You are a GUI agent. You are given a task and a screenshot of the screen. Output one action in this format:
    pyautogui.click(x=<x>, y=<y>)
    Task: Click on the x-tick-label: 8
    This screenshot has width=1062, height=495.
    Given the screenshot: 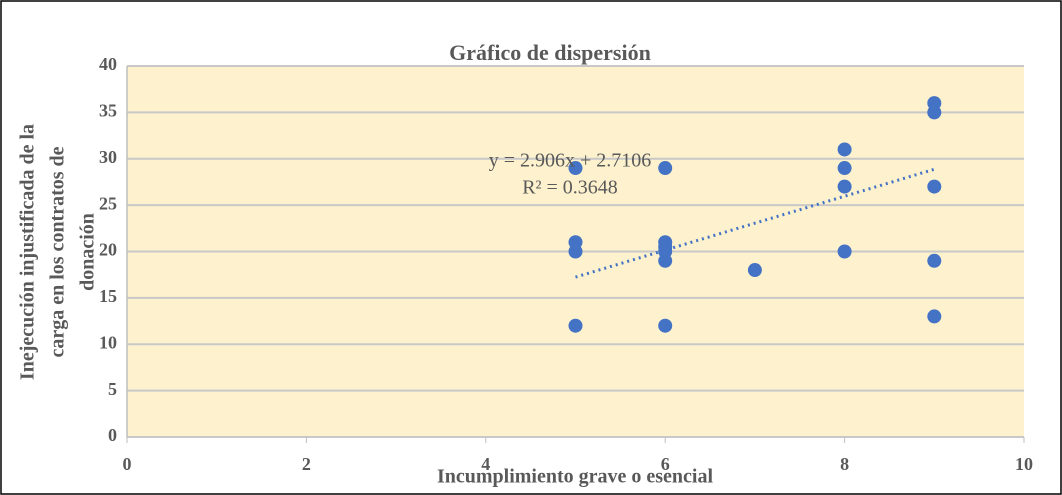 What is the action you would take?
    pyautogui.click(x=844, y=464)
    